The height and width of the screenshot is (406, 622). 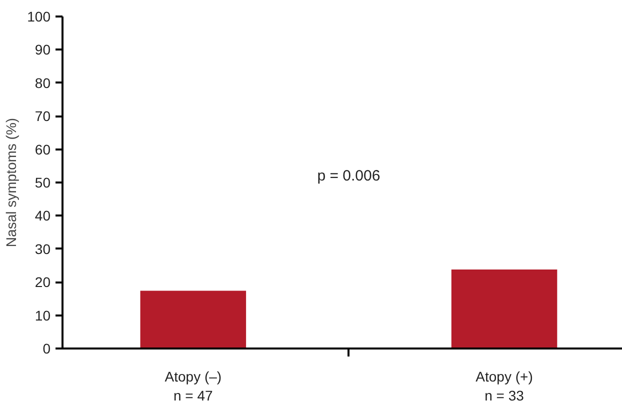 I want to click on y-tick-label: 40, so click(x=42, y=216).